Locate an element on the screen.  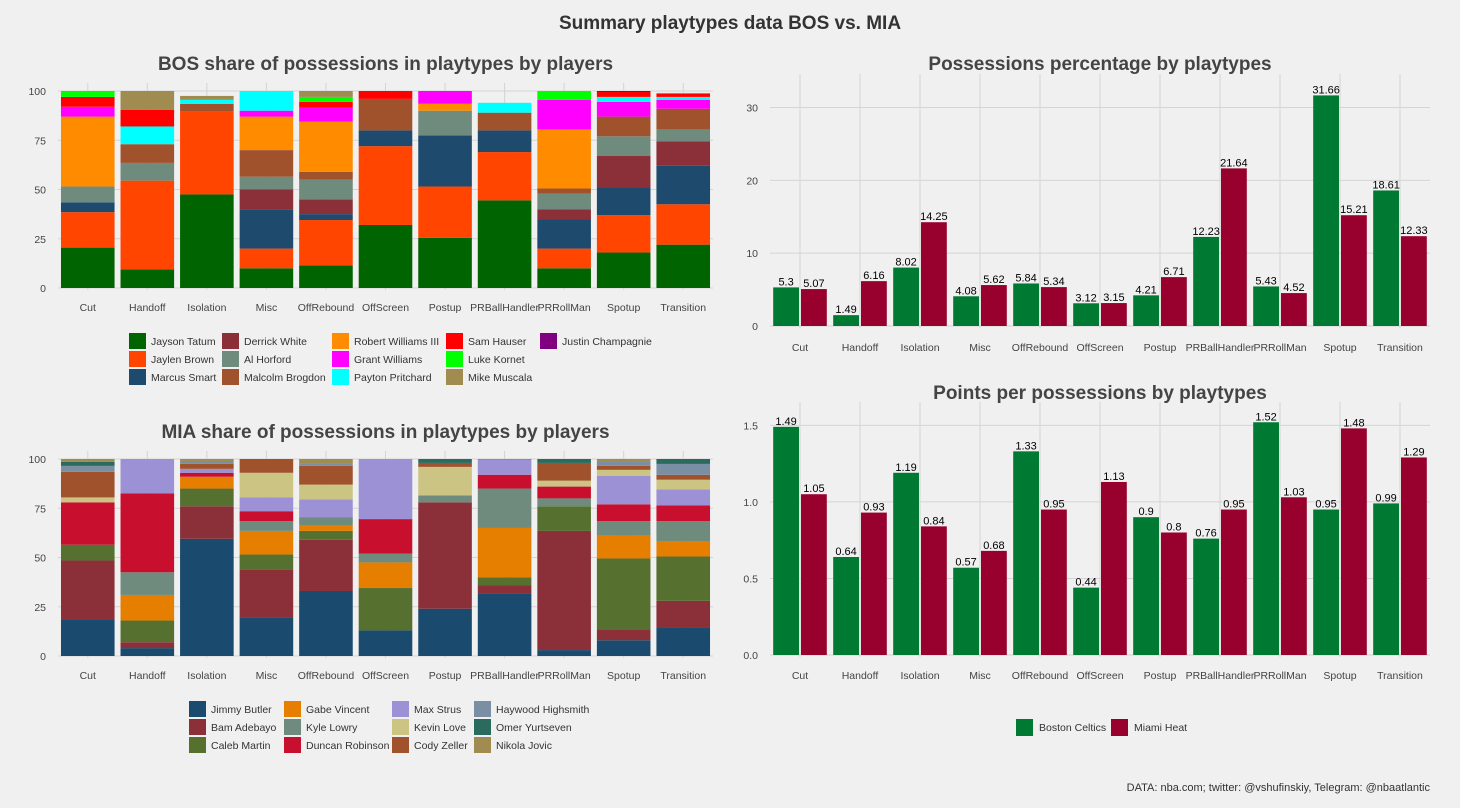
legend-label: Sam Hauser is located at coordinates (497, 342).